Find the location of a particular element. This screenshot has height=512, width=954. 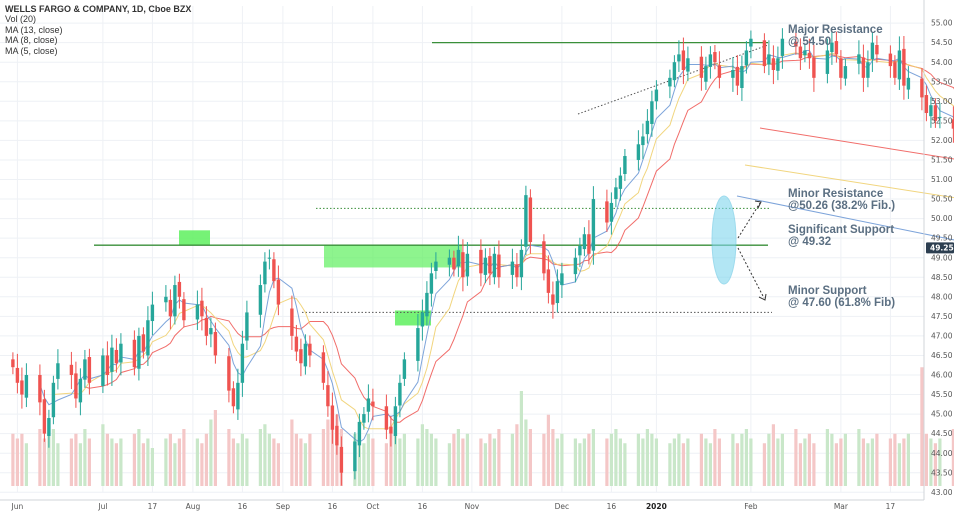

x-tick-label: Jun is located at coordinates (17, 506).